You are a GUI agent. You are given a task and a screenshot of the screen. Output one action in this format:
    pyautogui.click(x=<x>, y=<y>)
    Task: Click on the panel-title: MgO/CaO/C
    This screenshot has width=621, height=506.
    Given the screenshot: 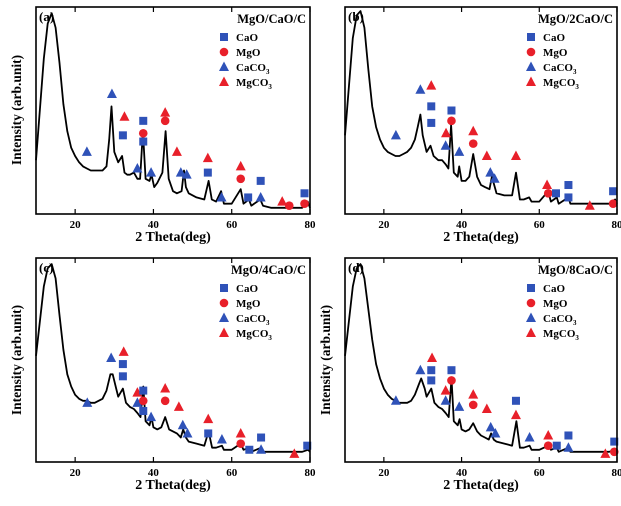 What is the action you would take?
    pyautogui.click(x=271, y=19)
    